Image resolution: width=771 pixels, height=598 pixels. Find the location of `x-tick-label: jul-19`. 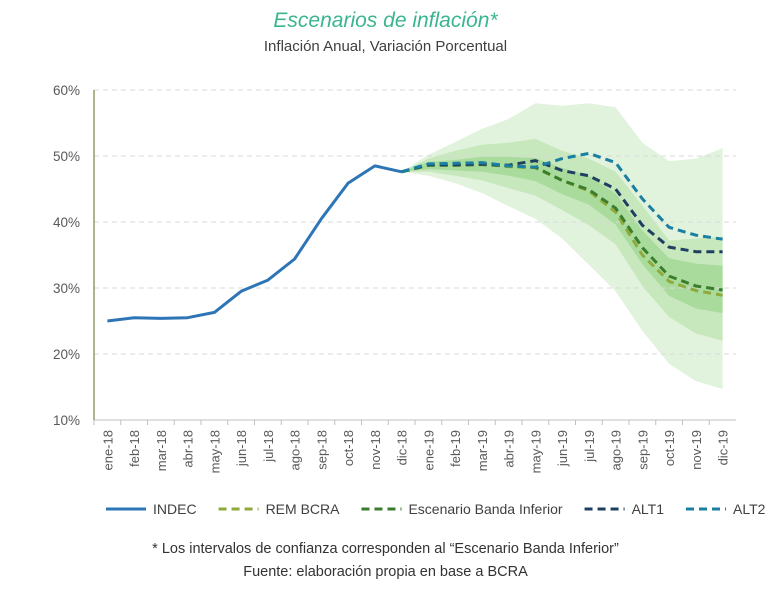

x-tick-label: jul-19 is located at coordinates (589, 446).